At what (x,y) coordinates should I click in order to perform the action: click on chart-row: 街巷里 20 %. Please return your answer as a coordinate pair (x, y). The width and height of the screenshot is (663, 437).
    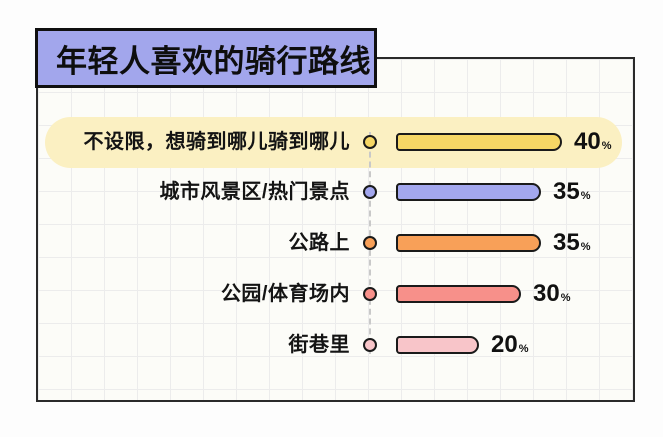
    Looking at the image, I should click on (331, 345).